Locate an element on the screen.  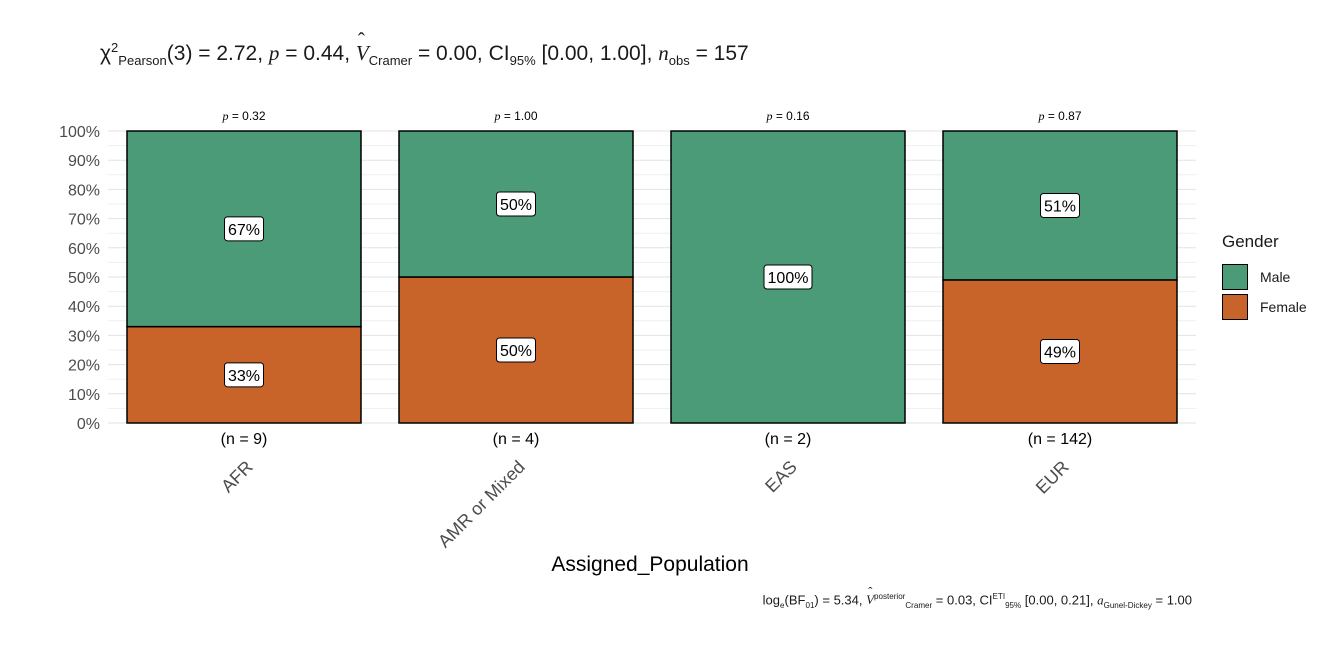
v-sub: Cramer is located at coordinates (390, 61).